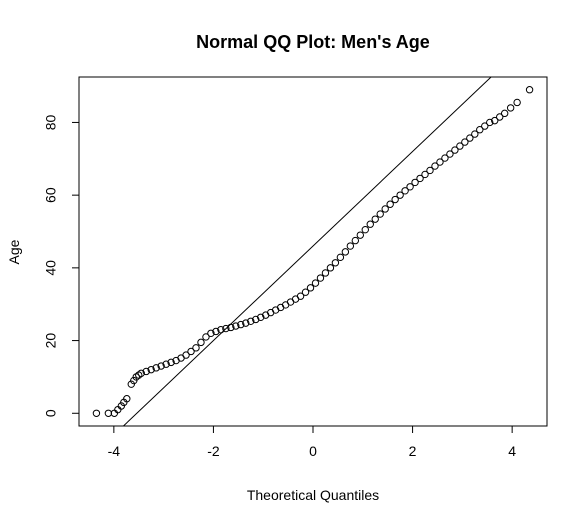 The image size is (588, 524). What do you see at coordinates (213, 451) in the screenshot?
I see `x-tick-label: -2` at bounding box center [213, 451].